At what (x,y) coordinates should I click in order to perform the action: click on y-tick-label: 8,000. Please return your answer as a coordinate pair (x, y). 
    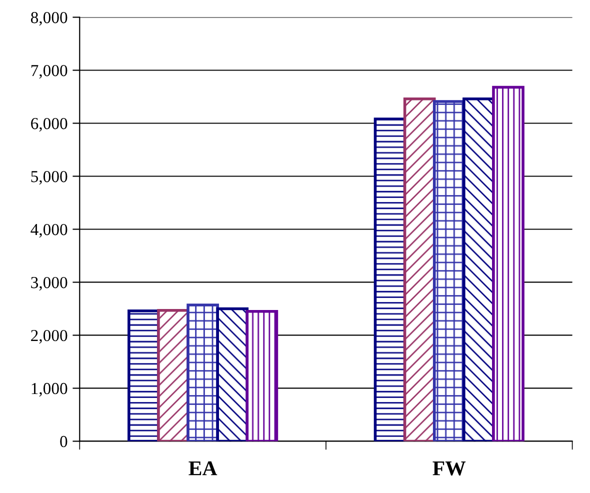
    Looking at the image, I should click on (49, 19).